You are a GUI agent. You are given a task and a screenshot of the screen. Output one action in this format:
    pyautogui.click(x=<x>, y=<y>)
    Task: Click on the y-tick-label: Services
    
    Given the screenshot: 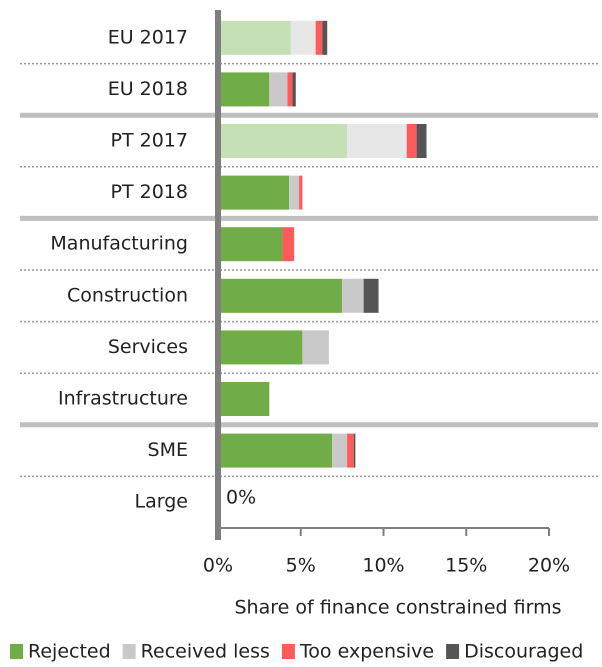 What is the action you would take?
    pyautogui.click(x=148, y=347)
    